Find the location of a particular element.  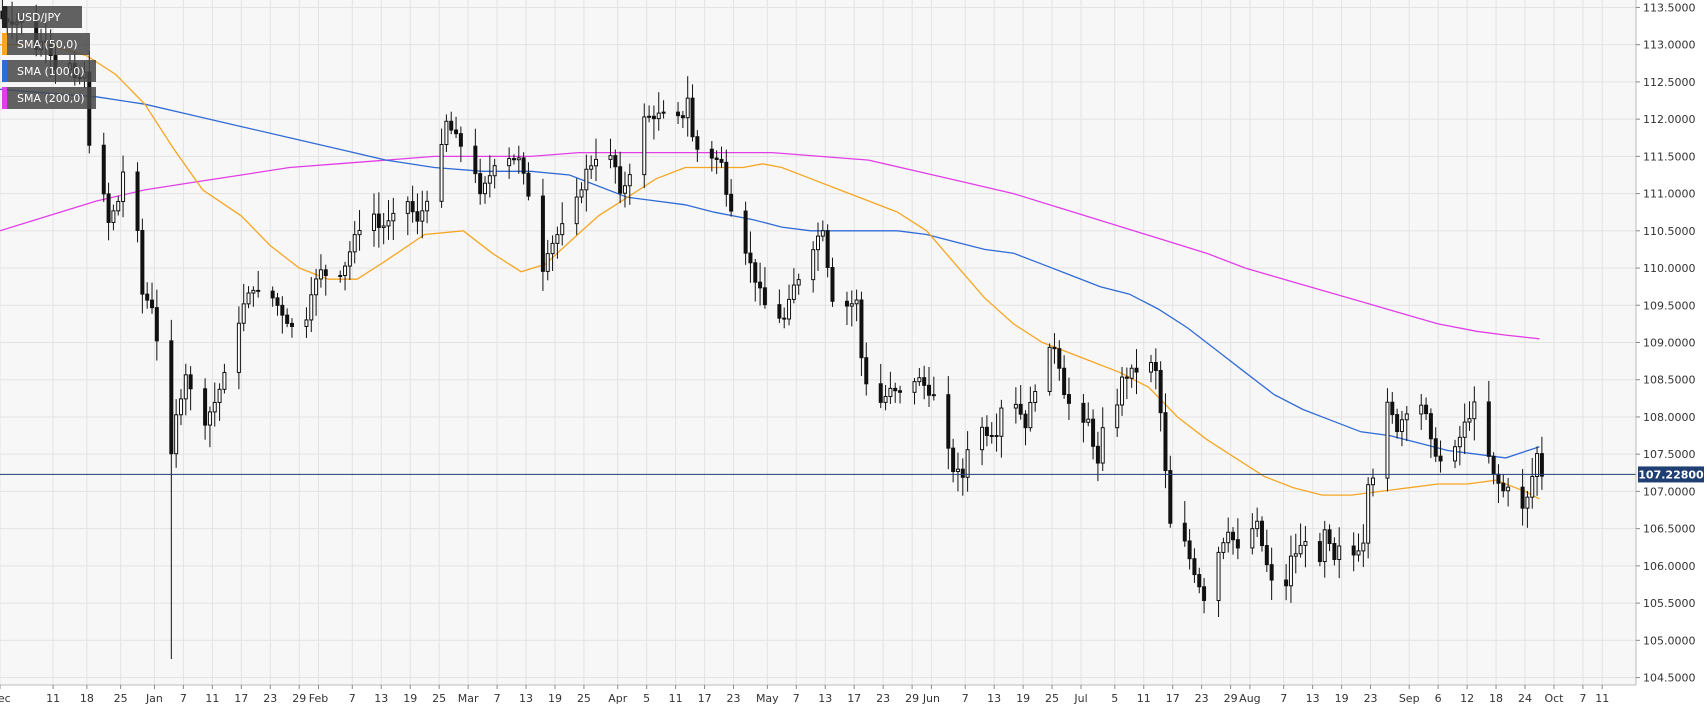

x-tick-label: Apr is located at coordinates (618, 698).